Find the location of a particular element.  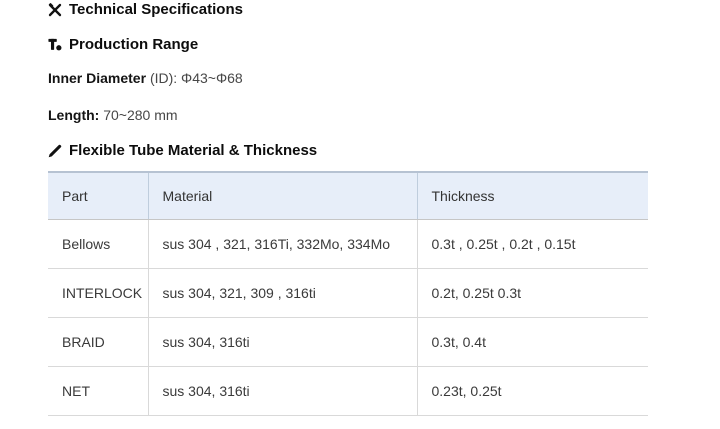

spec-label: Inner Diameter is located at coordinates (97, 78).